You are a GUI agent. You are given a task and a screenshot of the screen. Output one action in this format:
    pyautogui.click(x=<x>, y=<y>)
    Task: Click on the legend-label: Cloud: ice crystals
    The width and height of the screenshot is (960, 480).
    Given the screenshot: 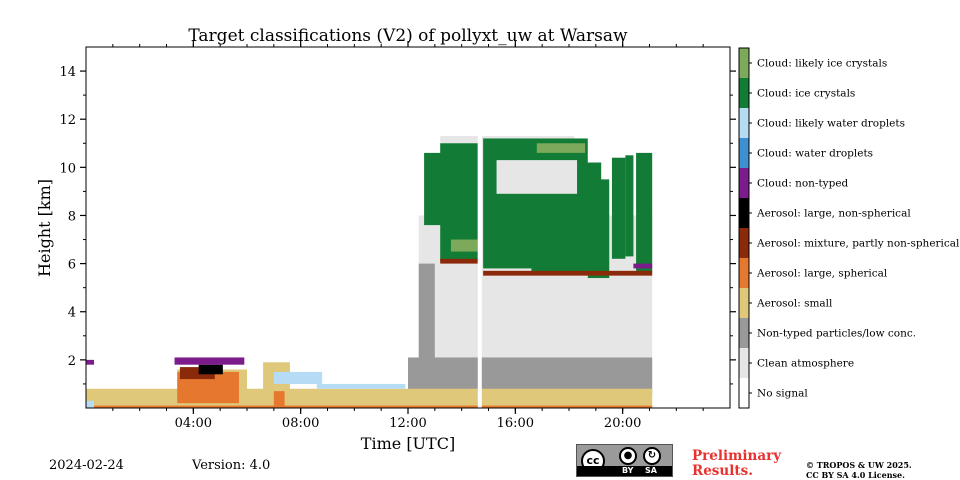 What is the action you would take?
    pyautogui.click(x=806, y=94)
    